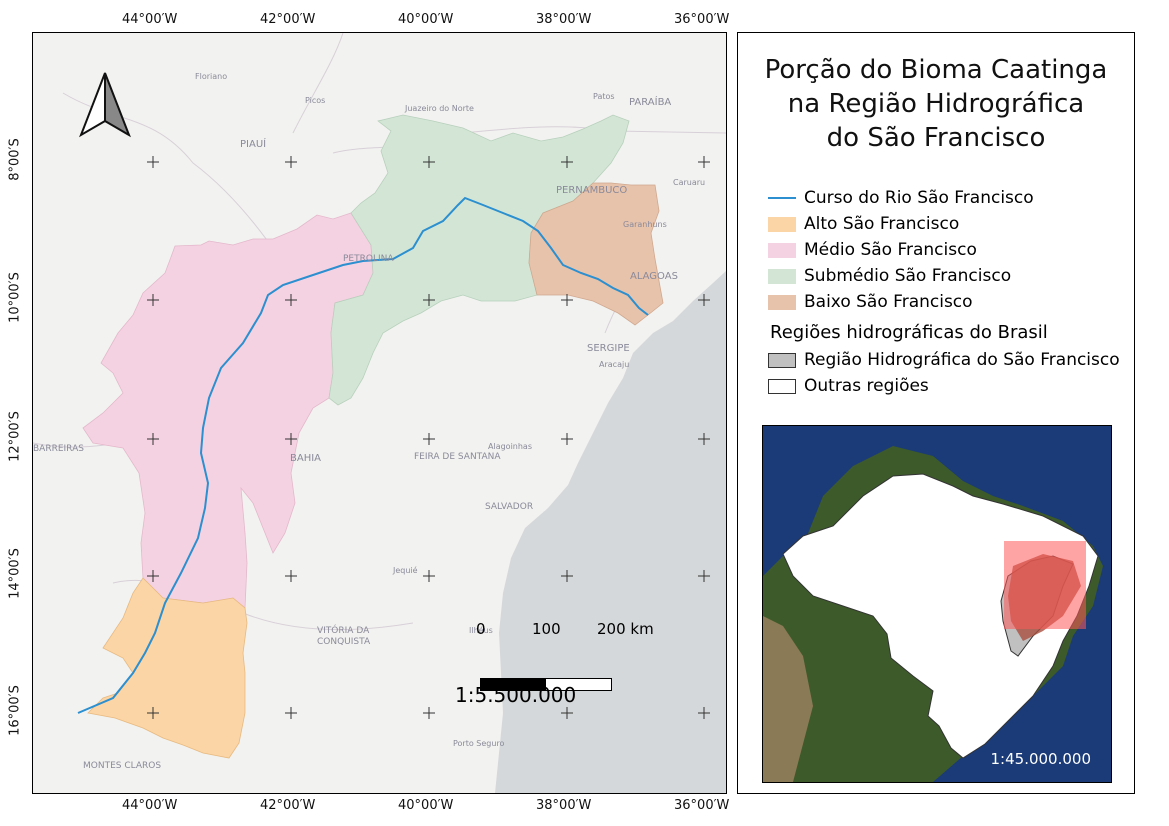 Image resolution: width=1169 pixels, height=826 pixels. Describe the element at coordinates (608, 348) in the screenshot. I see `label-sergipe: SERGIPE` at that location.